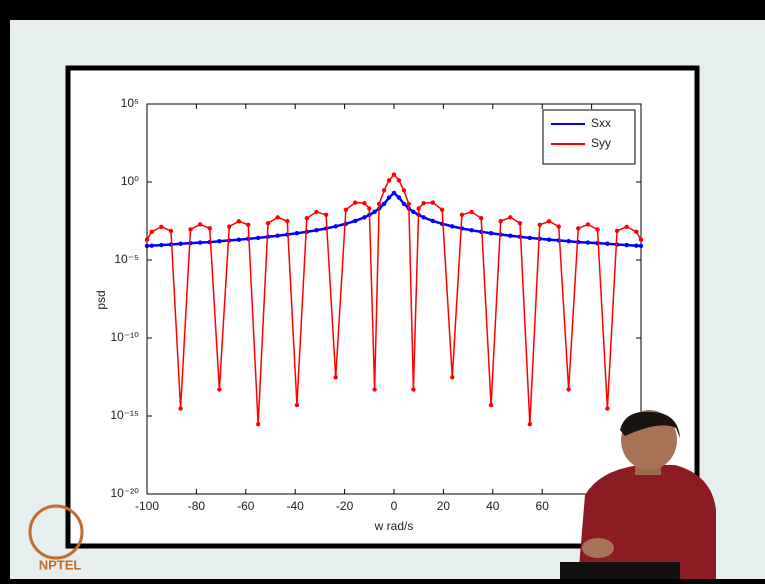  What do you see at coordinates (650, 424) in the screenshot?
I see `presenter-hair` at bounding box center [650, 424].